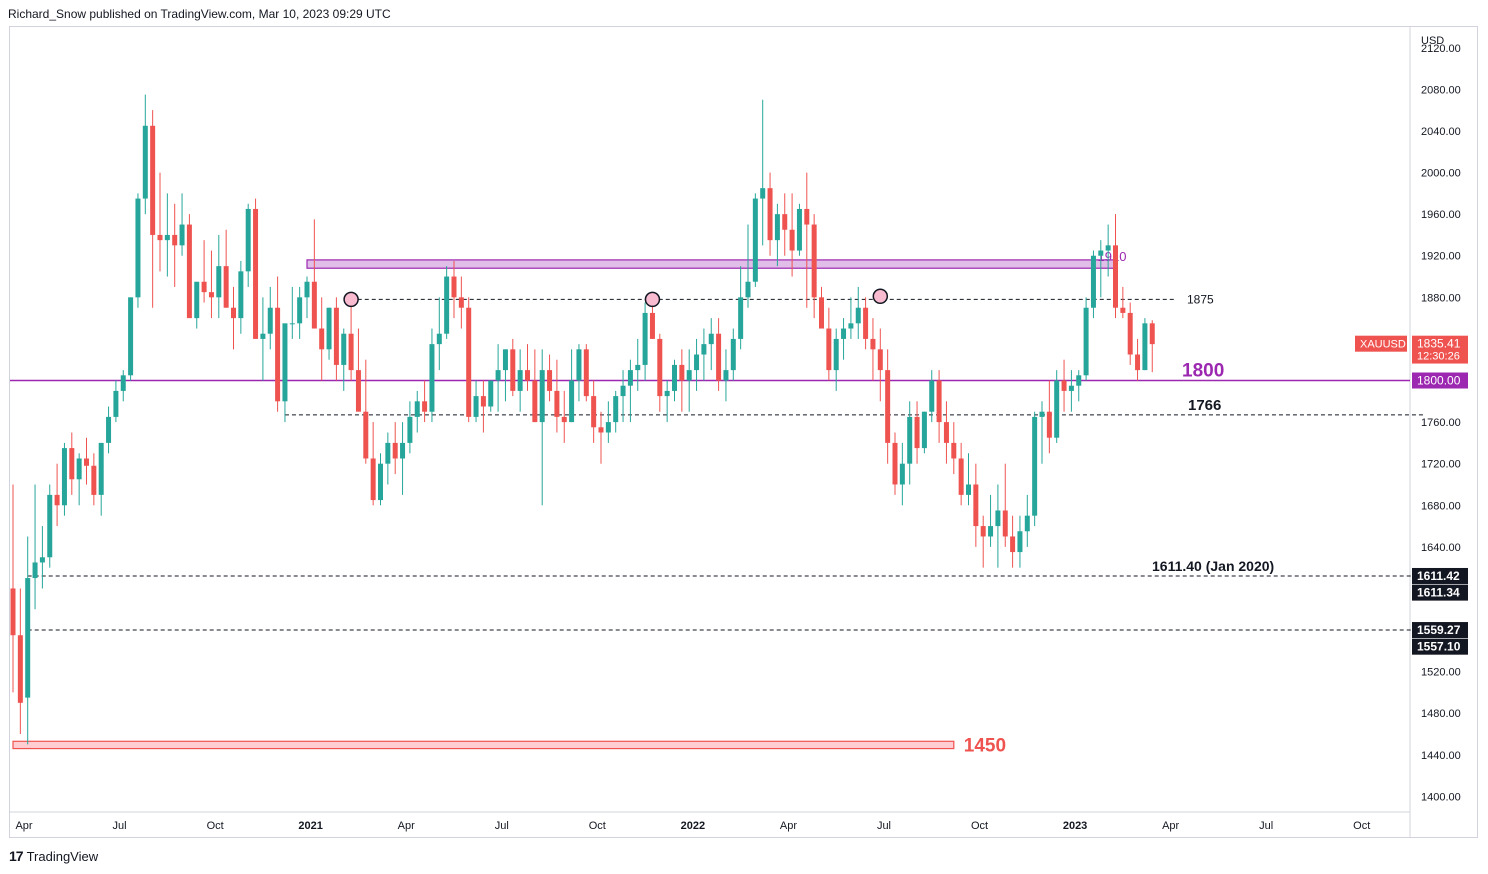  Describe the element at coordinates (1439, 344) in the screenshot. I see `price-tag-label: 1835.41` at that location.